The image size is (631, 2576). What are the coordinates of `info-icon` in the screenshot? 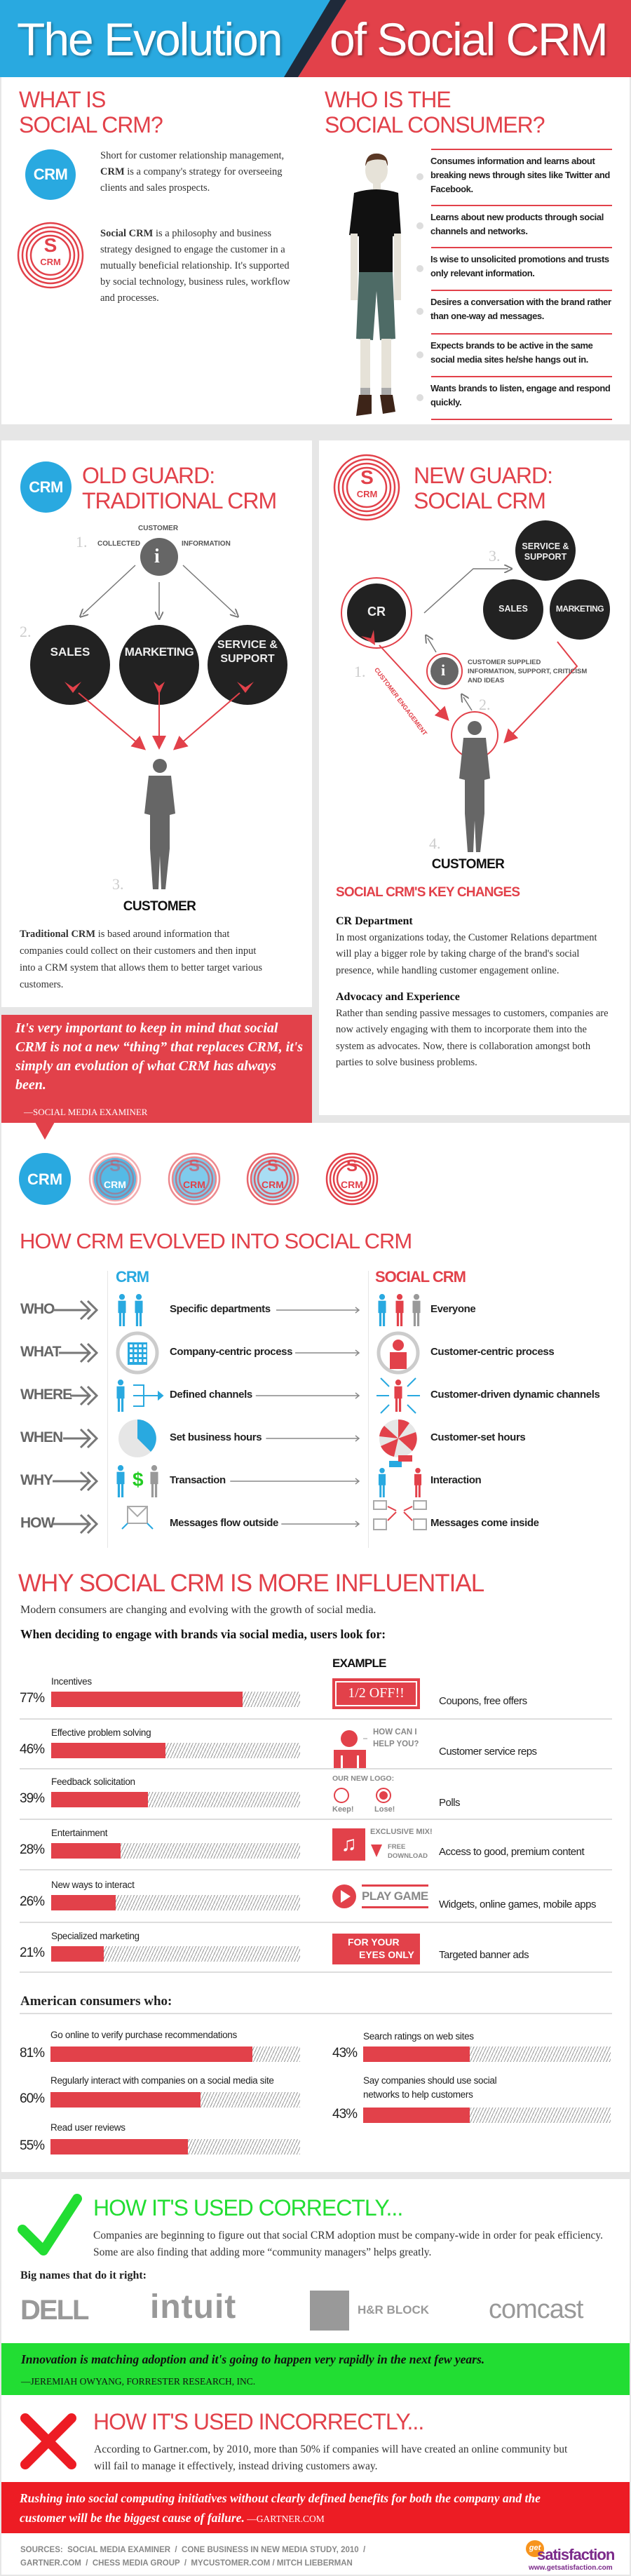 It's located at (159, 557).